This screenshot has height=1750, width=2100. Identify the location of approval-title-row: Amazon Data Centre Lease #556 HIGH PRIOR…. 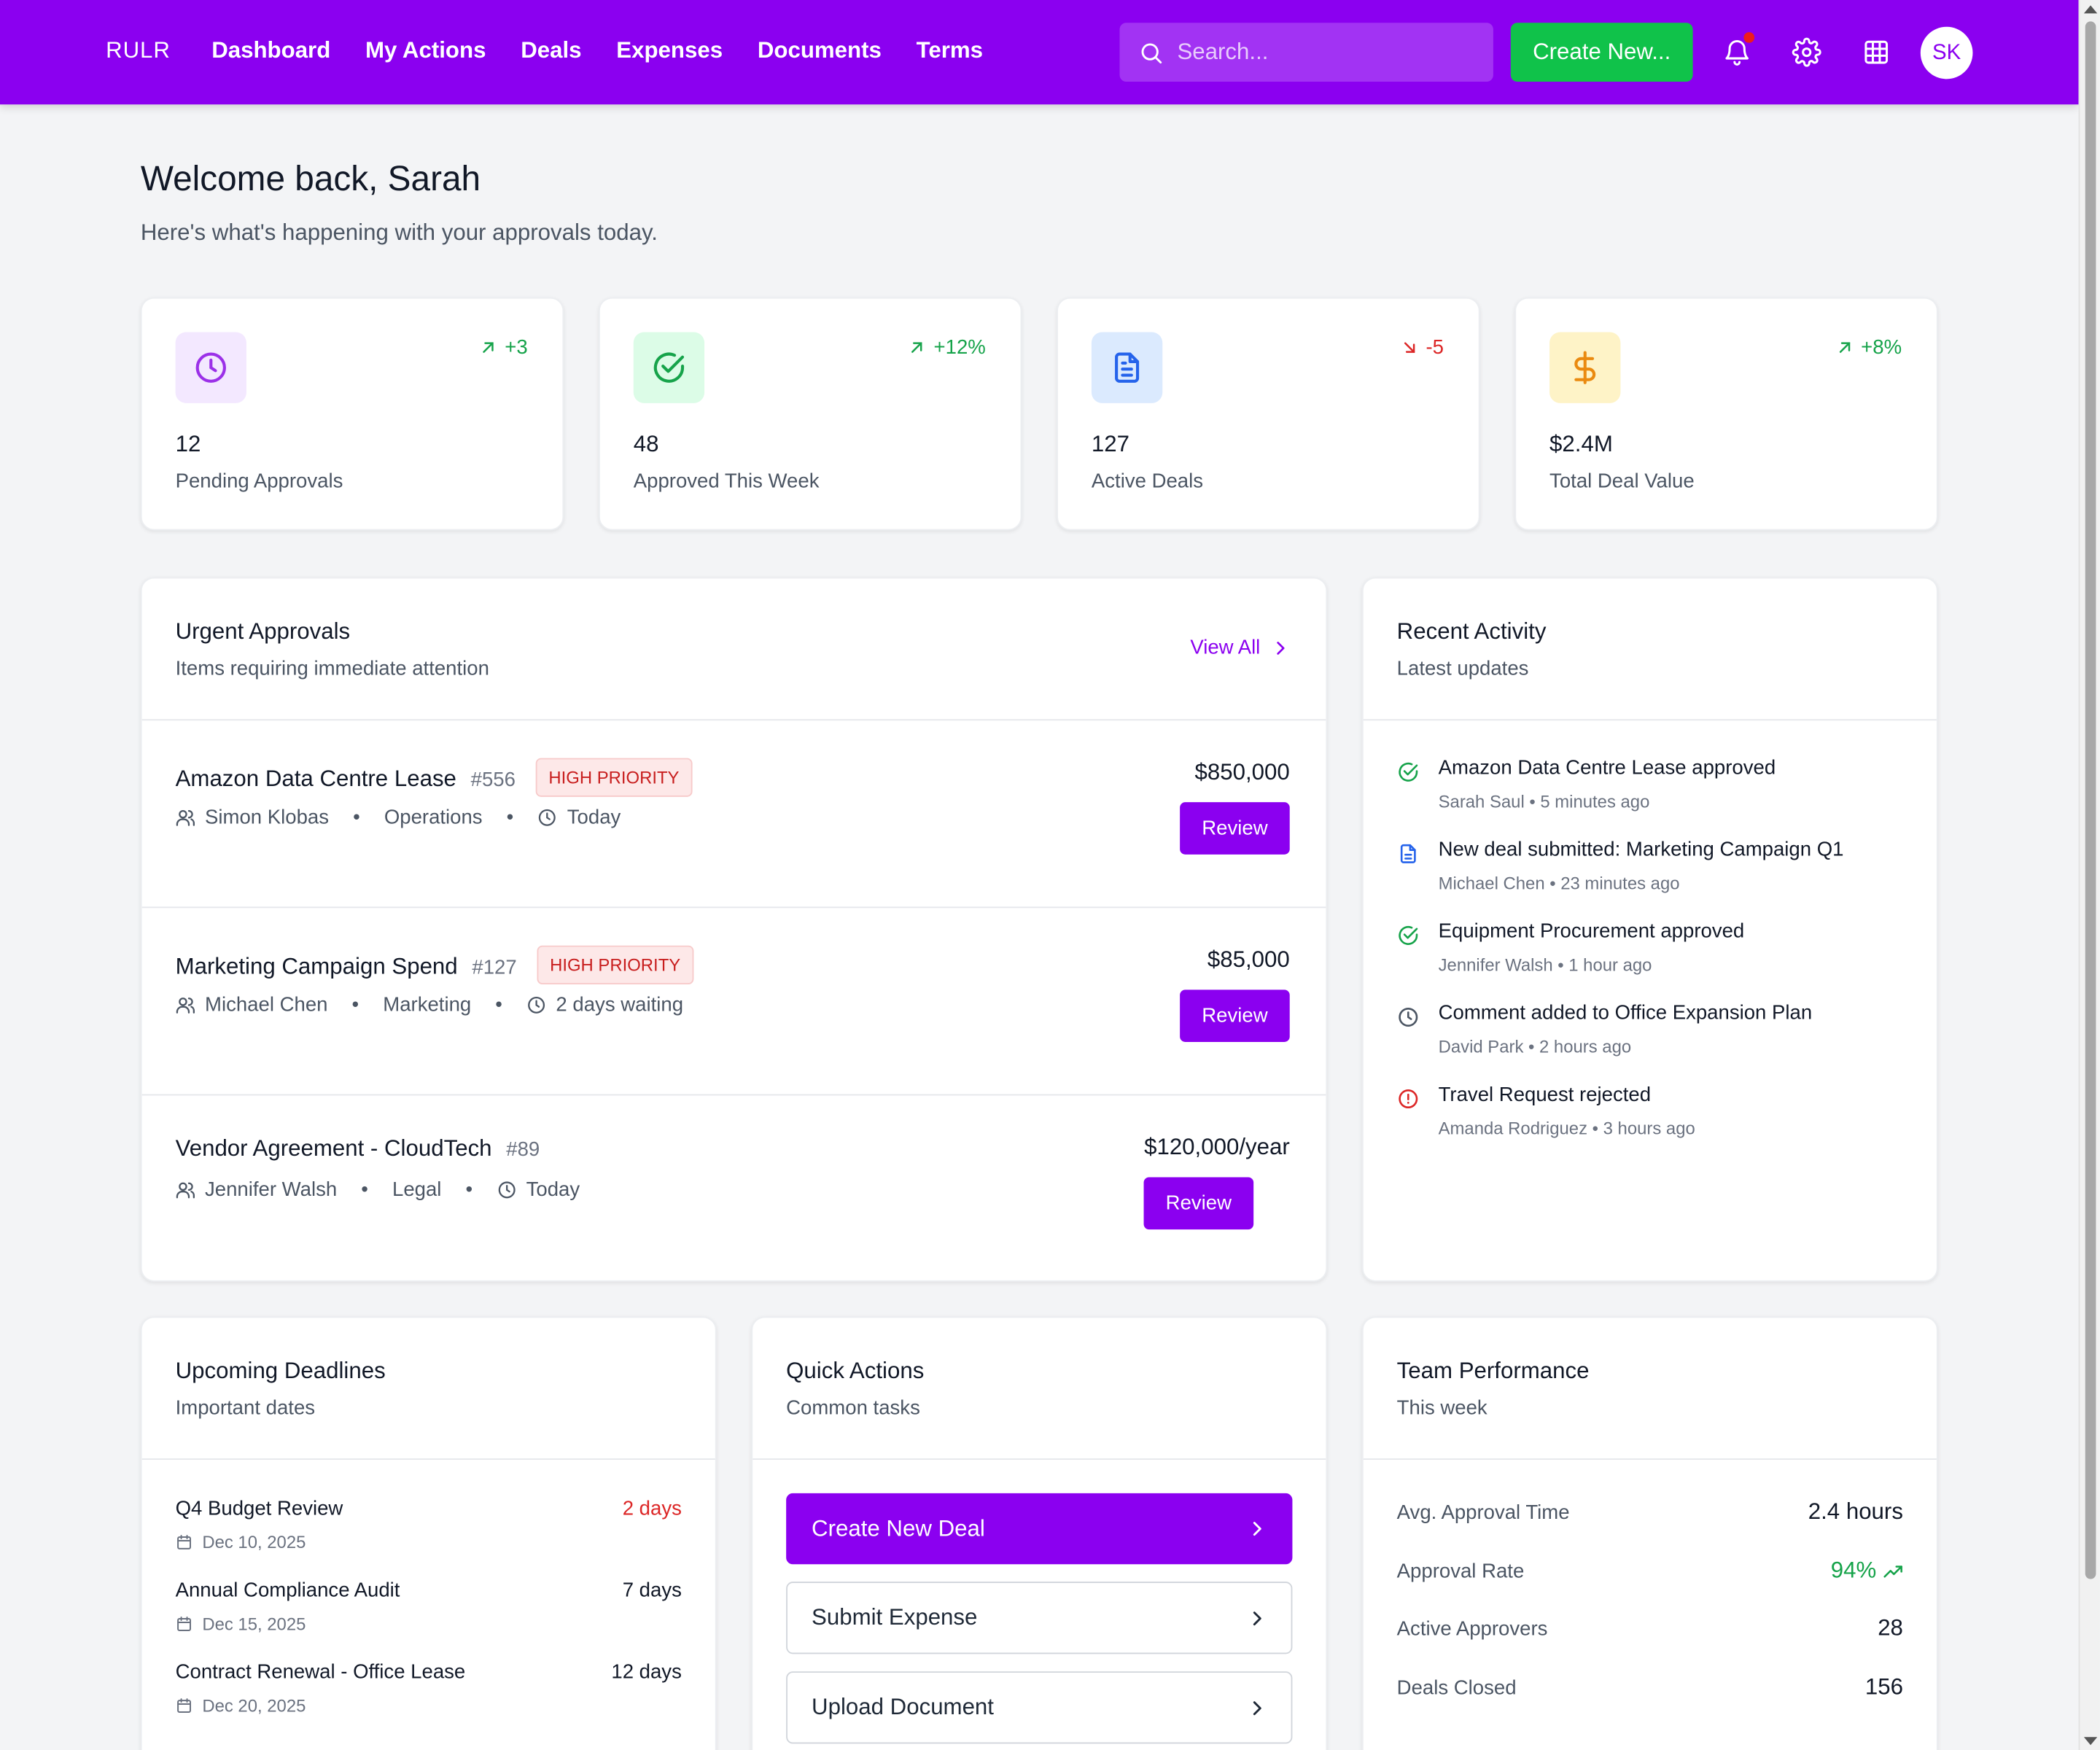
(434, 778).